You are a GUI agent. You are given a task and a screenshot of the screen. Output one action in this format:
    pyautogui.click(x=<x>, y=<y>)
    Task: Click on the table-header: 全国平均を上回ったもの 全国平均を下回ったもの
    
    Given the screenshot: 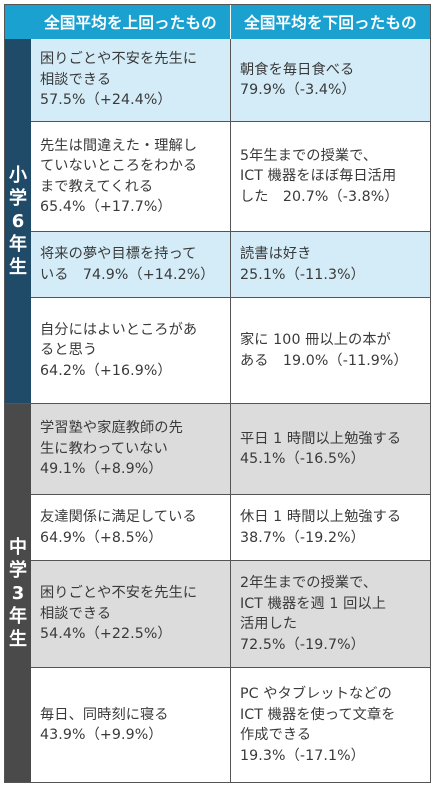 What is the action you would take?
    pyautogui.click(x=217, y=22)
    